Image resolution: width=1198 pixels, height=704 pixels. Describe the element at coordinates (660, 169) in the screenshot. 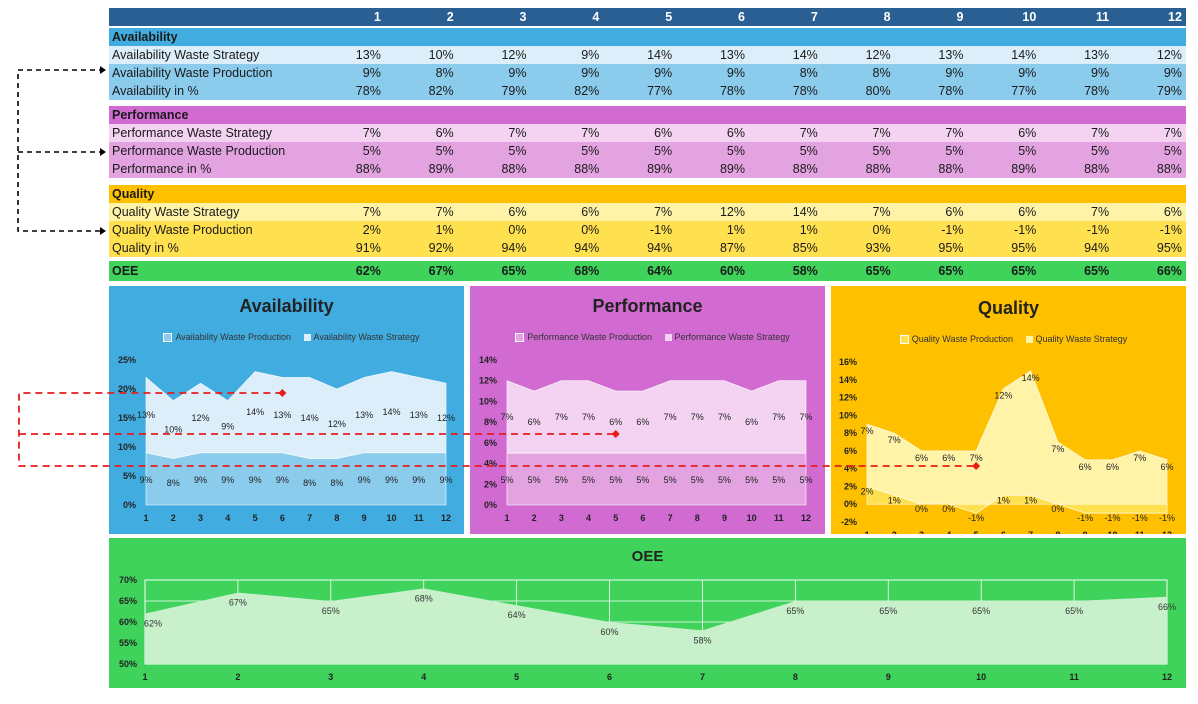

I see `table-cell: 89%` at that location.